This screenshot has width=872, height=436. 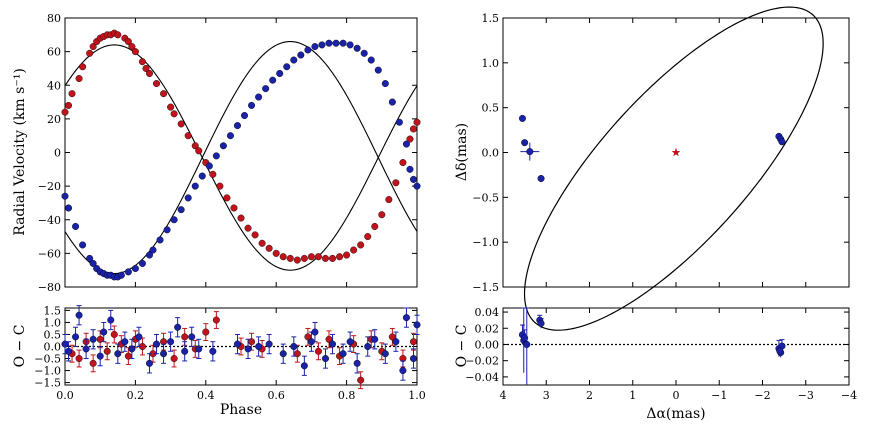 I want to click on x-tick-label: 1, so click(x=632, y=395).